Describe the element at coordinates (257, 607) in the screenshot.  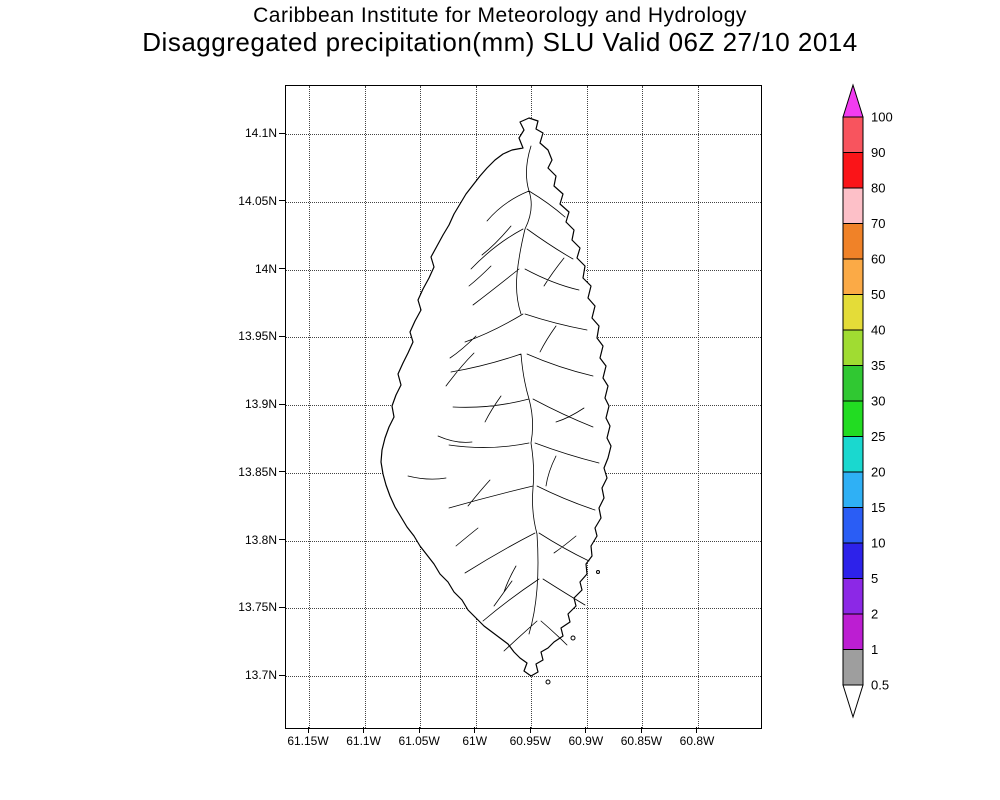
I see `y-axis-tick-label: 13.75N` at that location.